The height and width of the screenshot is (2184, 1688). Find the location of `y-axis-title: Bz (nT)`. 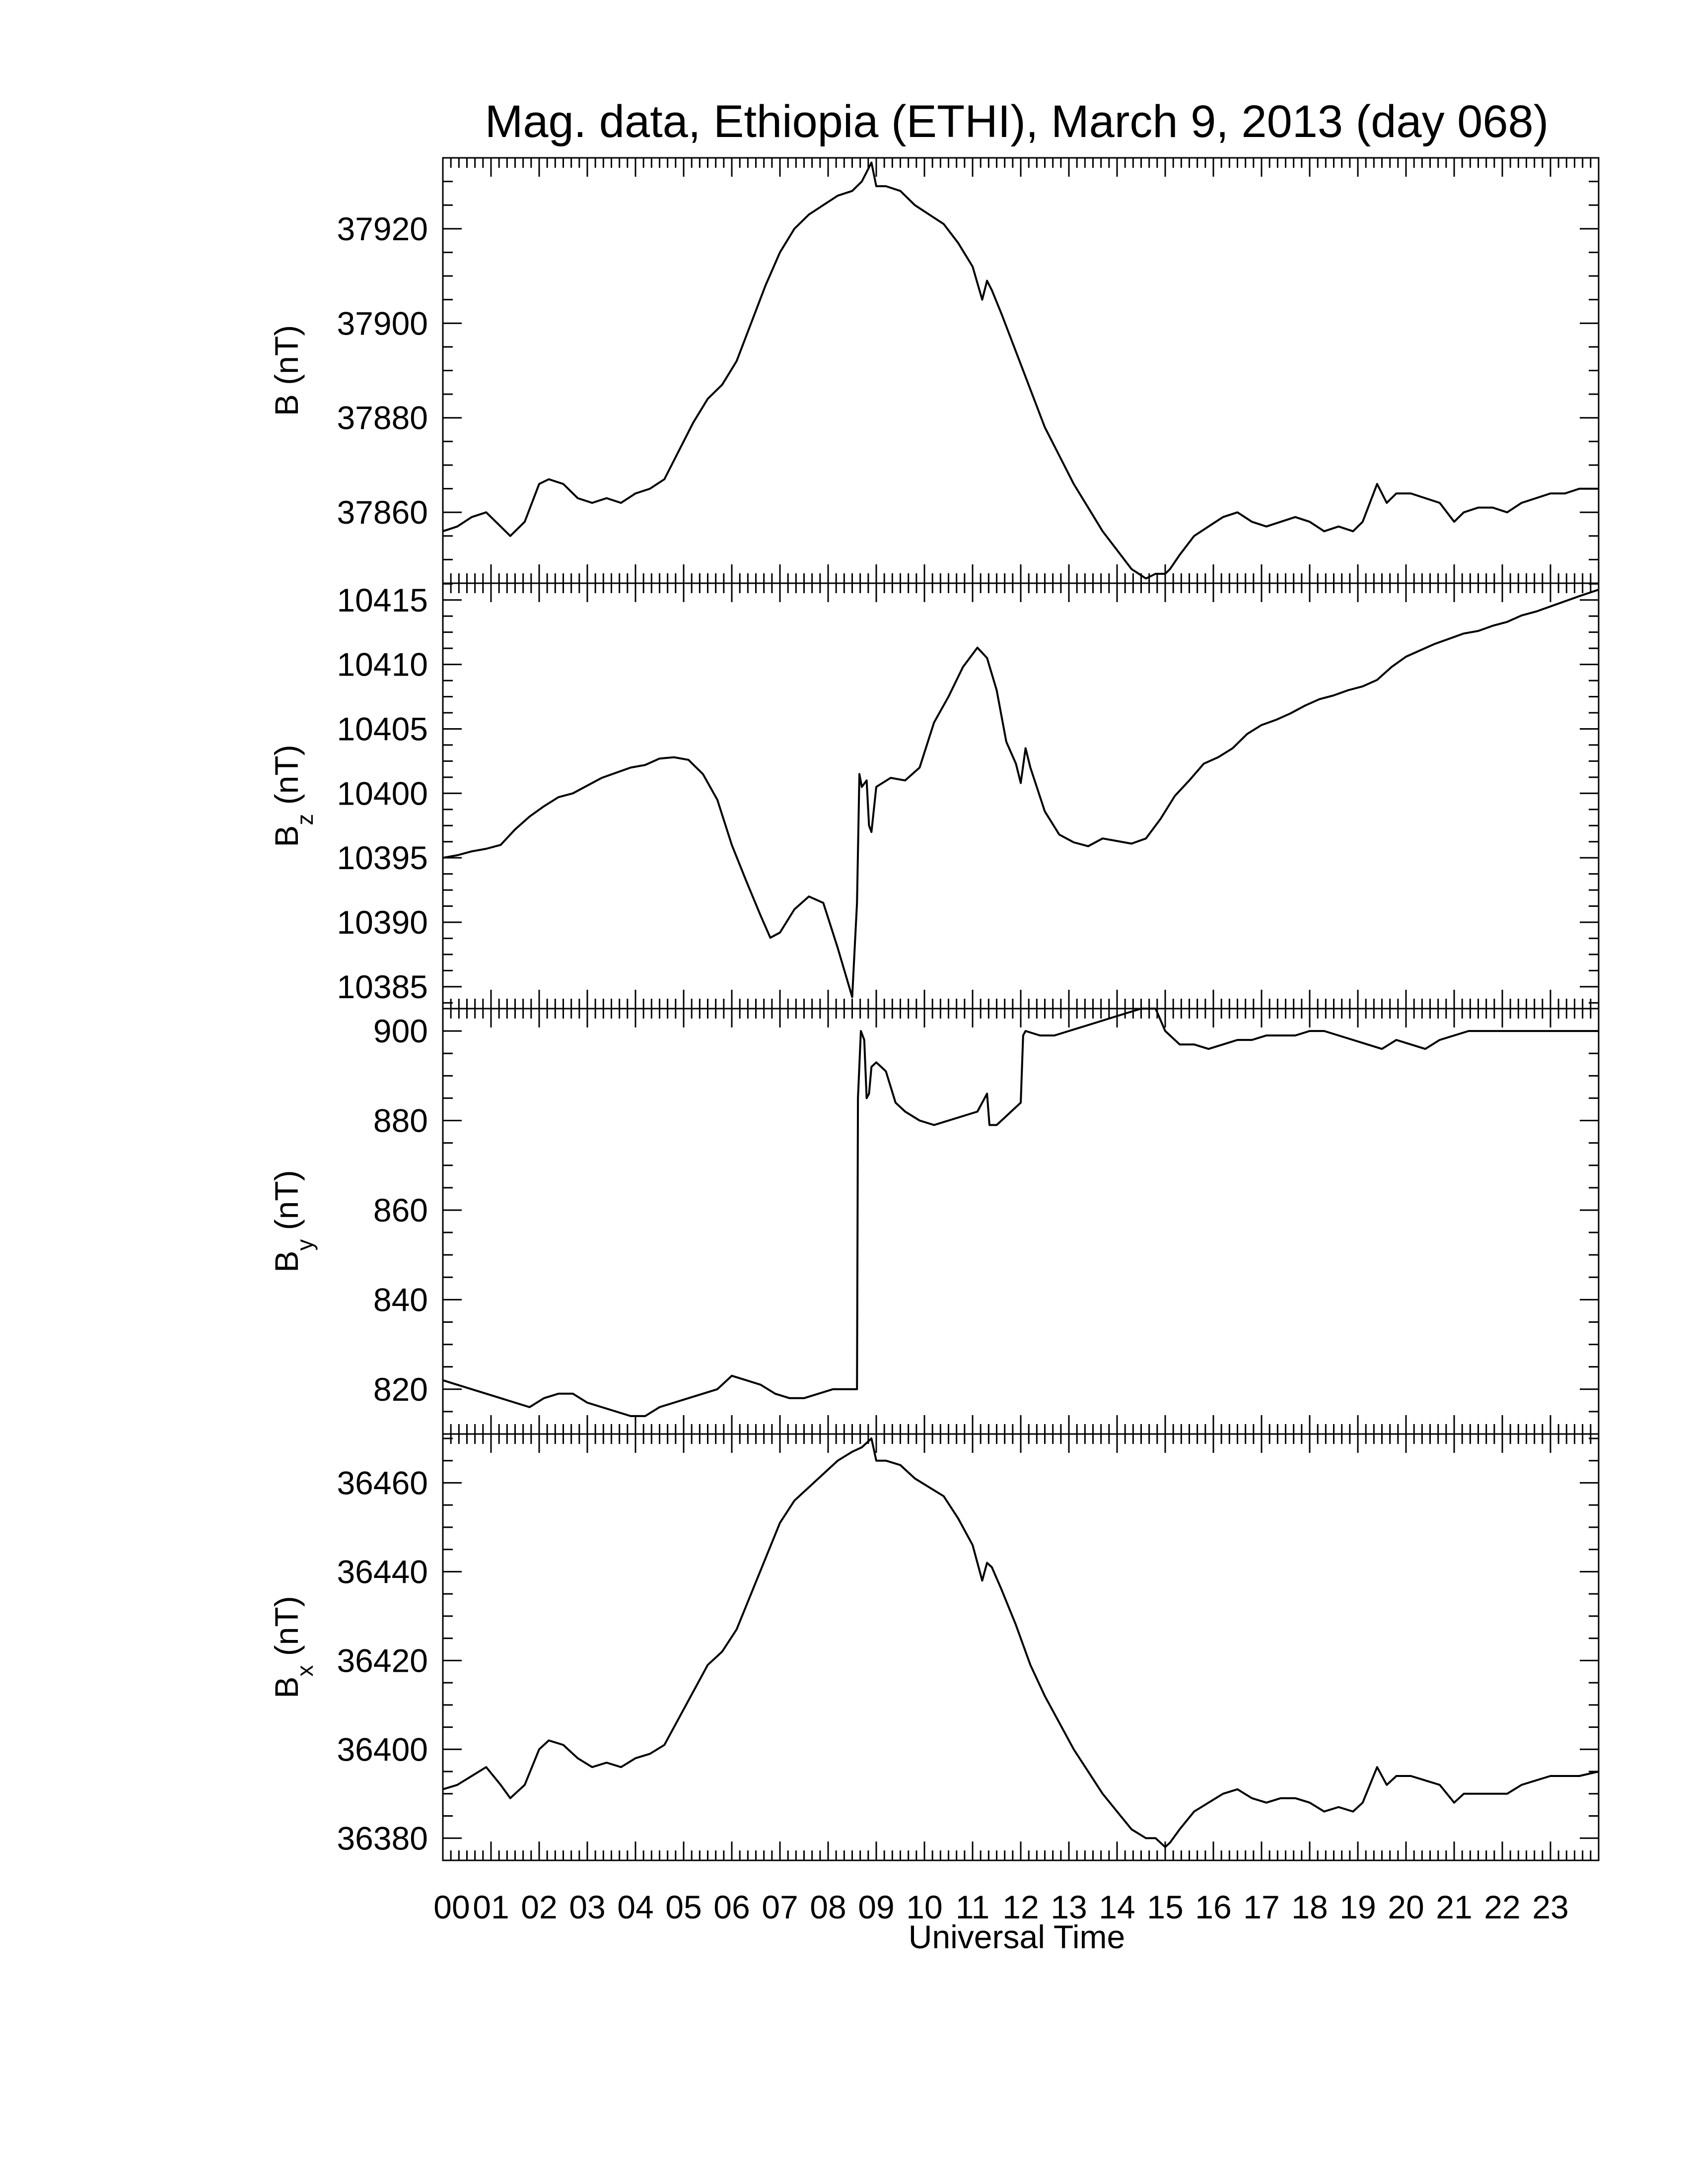

y-axis-title: Bz (nT) is located at coordinates (293, 796).